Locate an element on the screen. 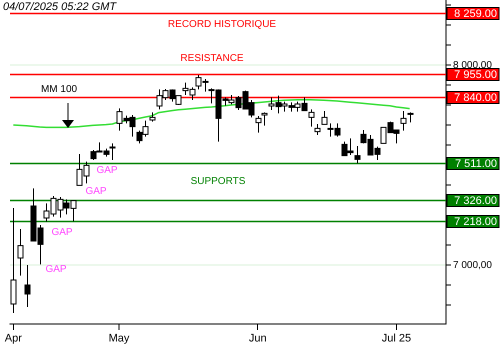 This screenshot has height=350, width=500. y-tick-label: 8 000,00 is located at coordinates (472, 65).